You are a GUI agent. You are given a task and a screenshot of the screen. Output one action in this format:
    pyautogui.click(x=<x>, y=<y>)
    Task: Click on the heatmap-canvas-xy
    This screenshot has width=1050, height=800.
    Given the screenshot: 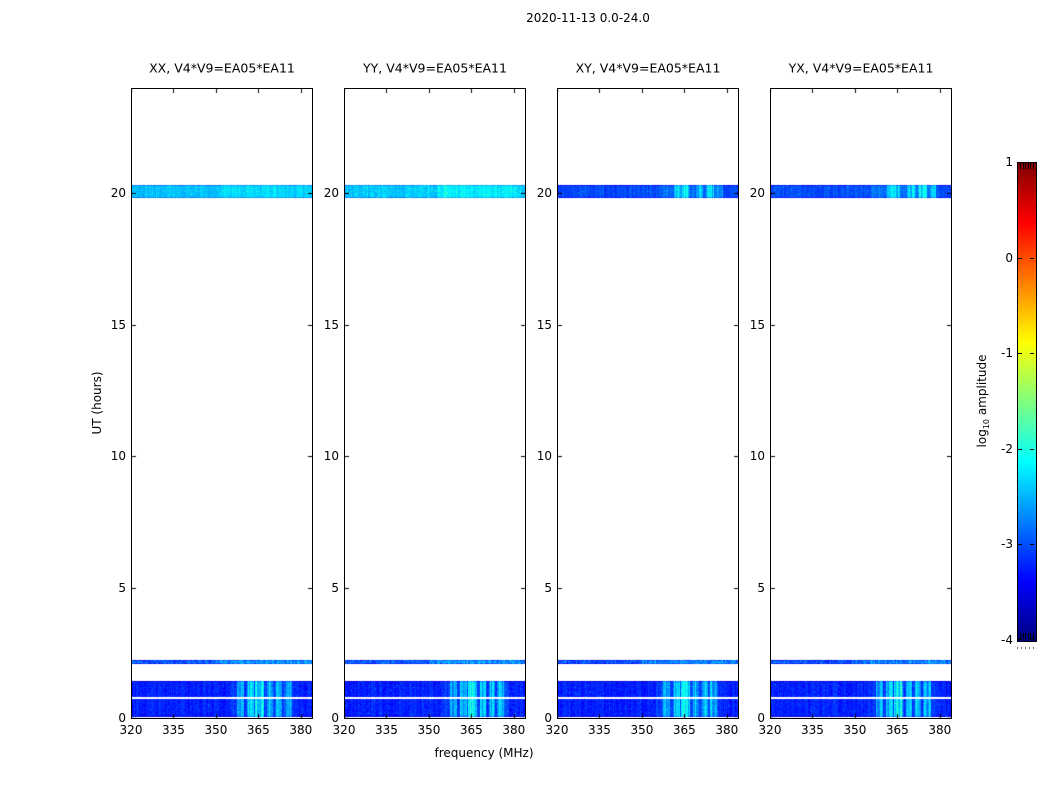 What is the action you would take?
    pyautogui.click(x=648, y=403)
    